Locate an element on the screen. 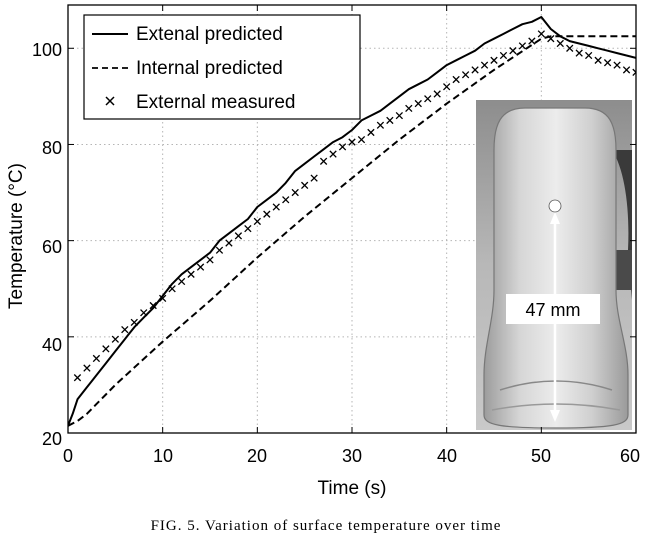 This screenshot has width=652, height=535. inset-photo-dark-object is located at coordinates (622, 225).